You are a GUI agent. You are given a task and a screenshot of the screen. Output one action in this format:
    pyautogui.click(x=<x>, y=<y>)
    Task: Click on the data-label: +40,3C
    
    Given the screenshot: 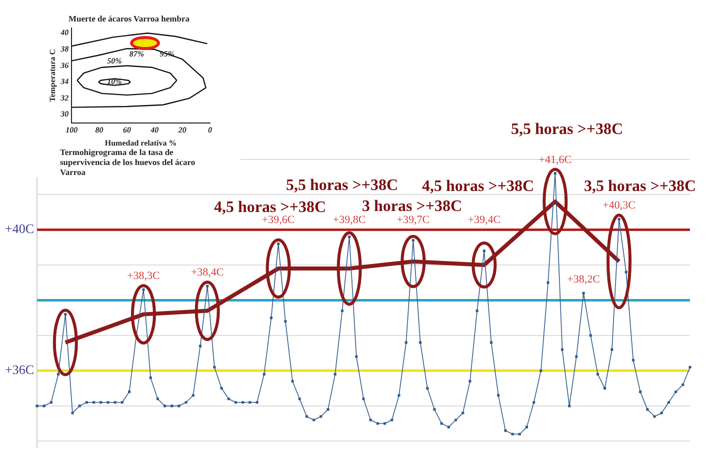 What is the action you would take?
    pyautogui.click(x=619, y=206)
    